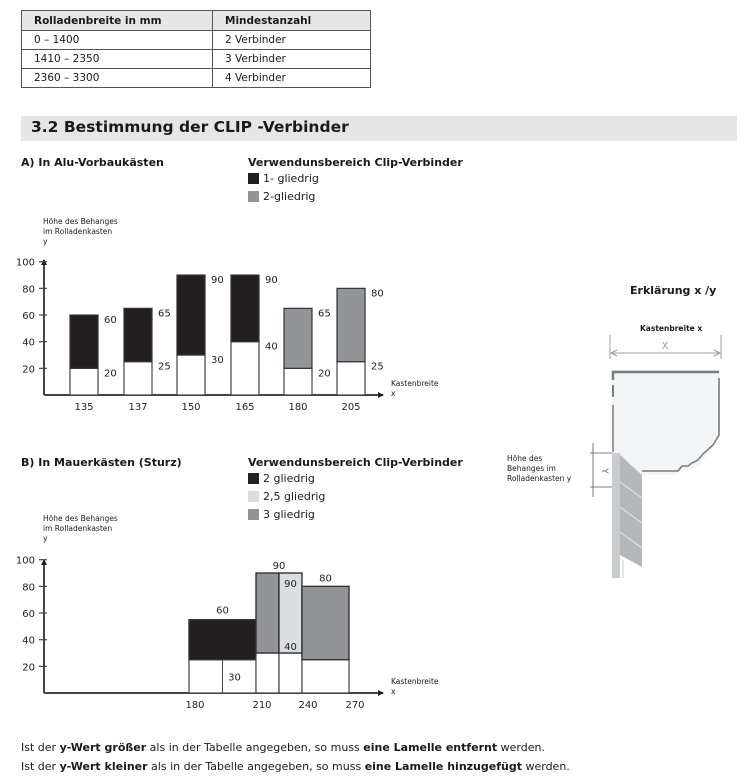 The width and height of the screenshot is (744, 782). Describe the element at coordinates (190, 127) in the screenshot. I see `section-title: 3.2 Bestimmung der CLIP -Verbinder` at that location.